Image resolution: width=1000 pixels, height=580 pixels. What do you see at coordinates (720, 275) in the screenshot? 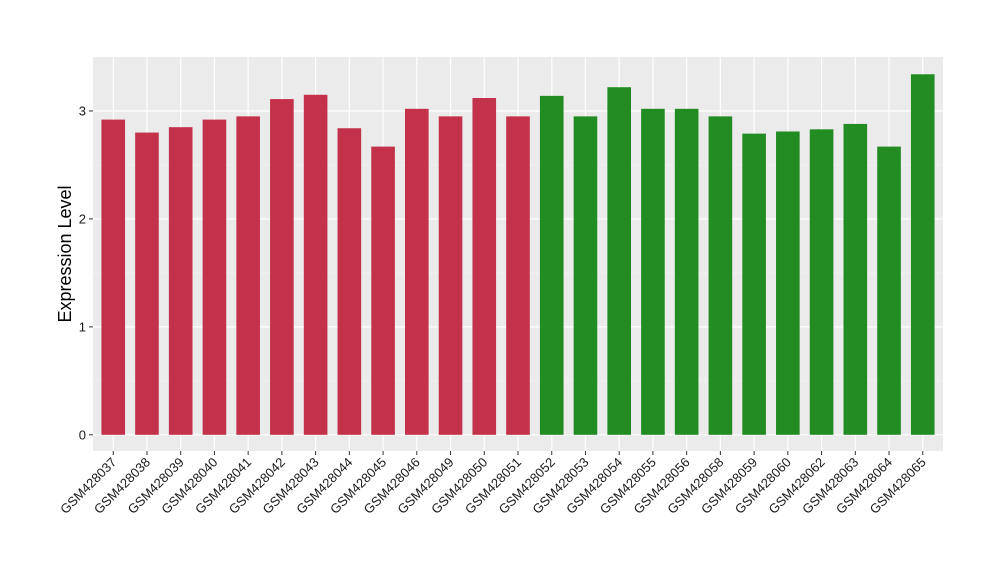
I see `bar-GSM428058` at bounding box center [720, 275].